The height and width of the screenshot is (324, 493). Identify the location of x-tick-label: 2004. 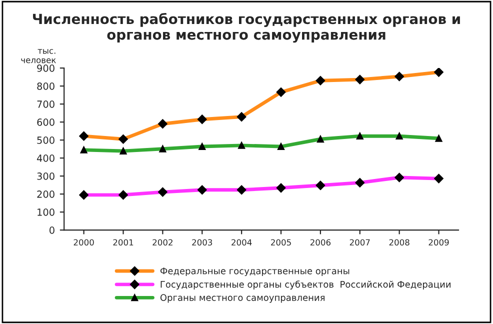
(242, 242).